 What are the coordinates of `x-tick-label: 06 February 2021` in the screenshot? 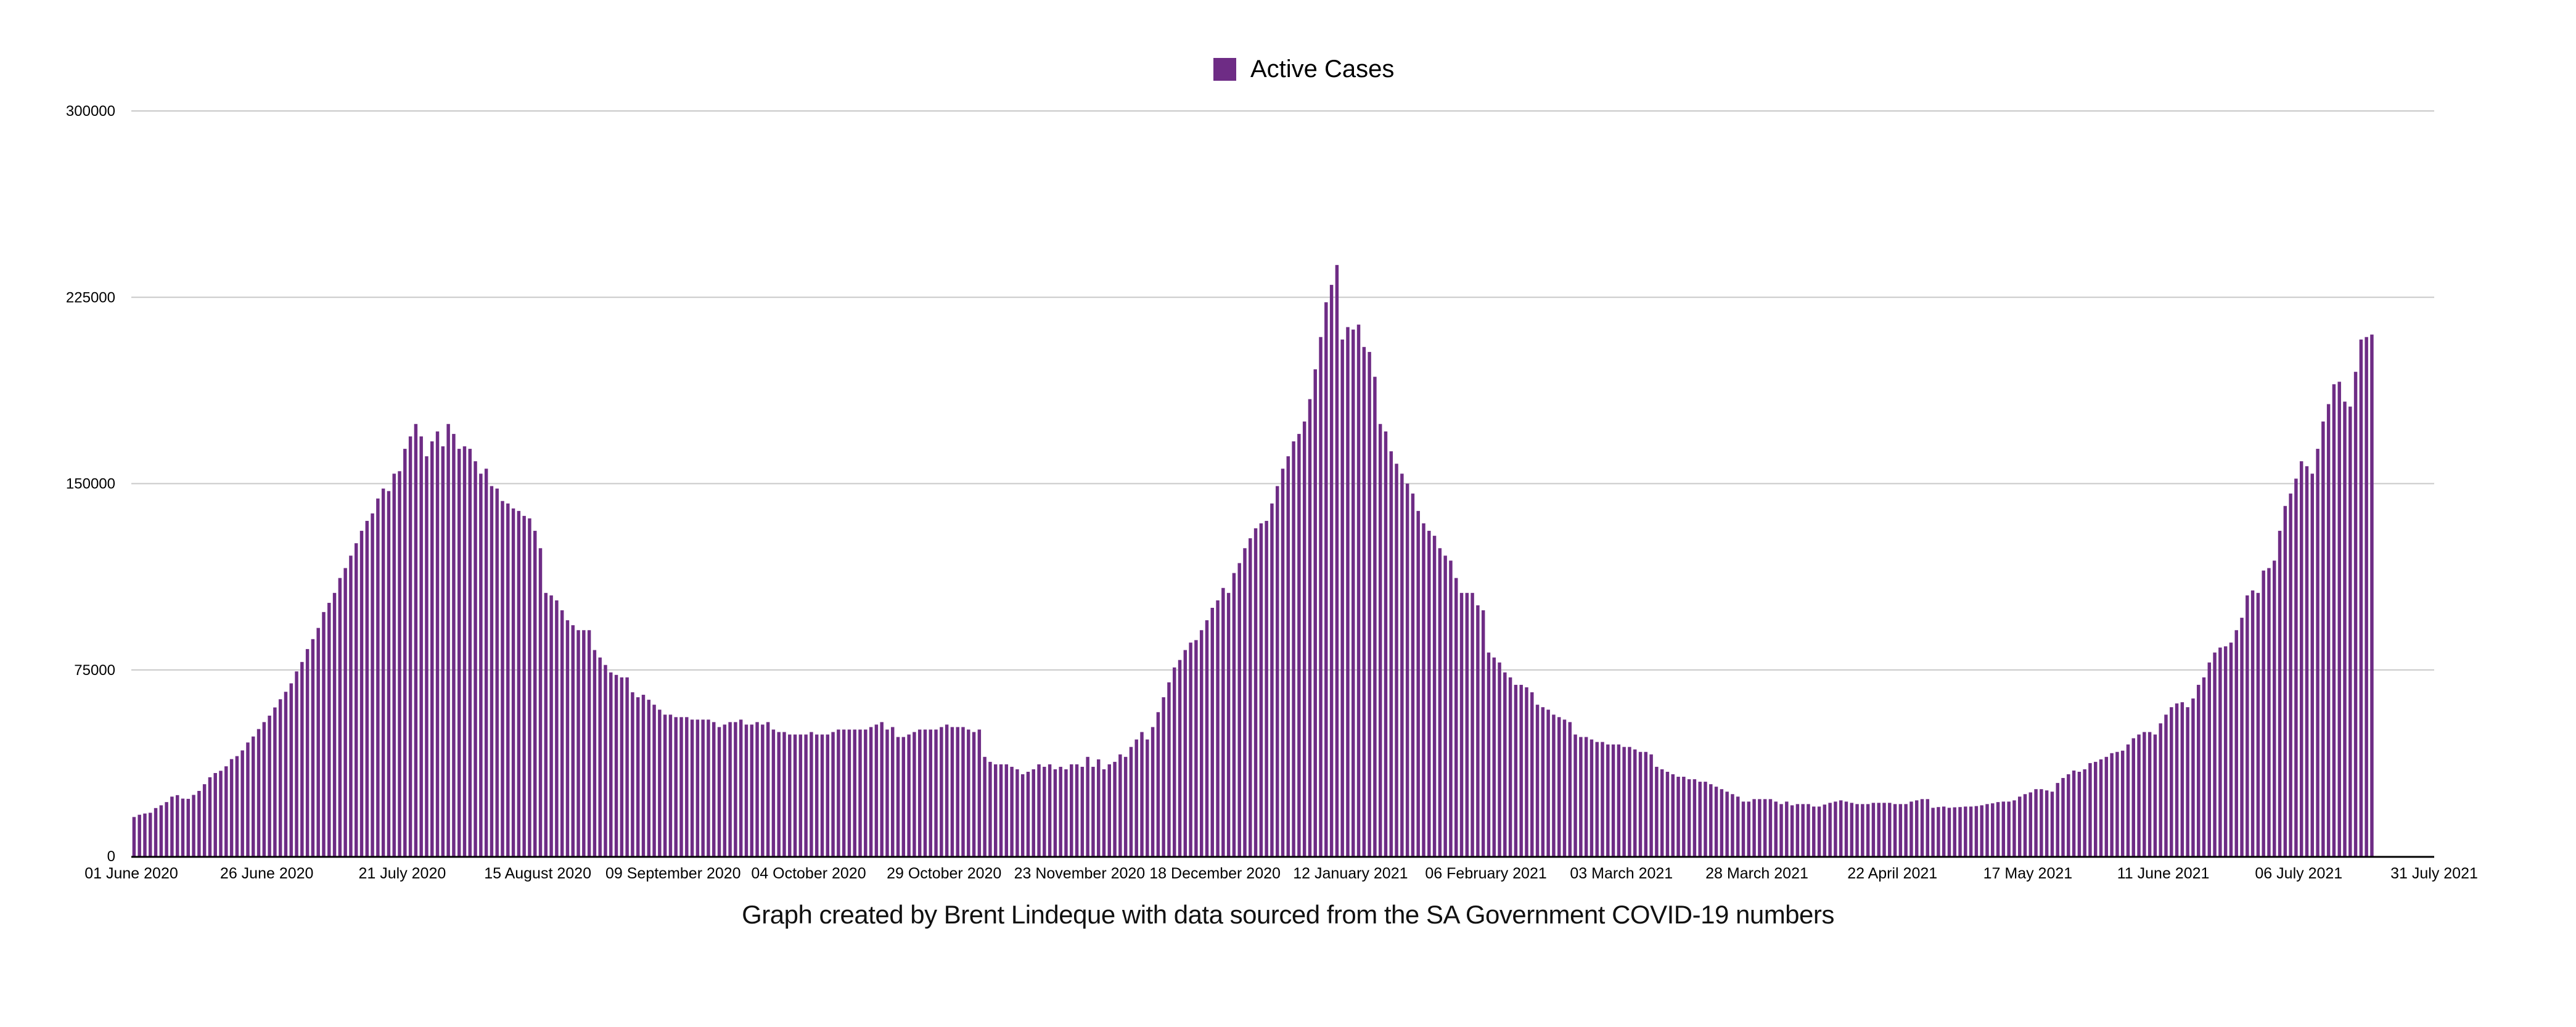 It's located at (1485, 873).